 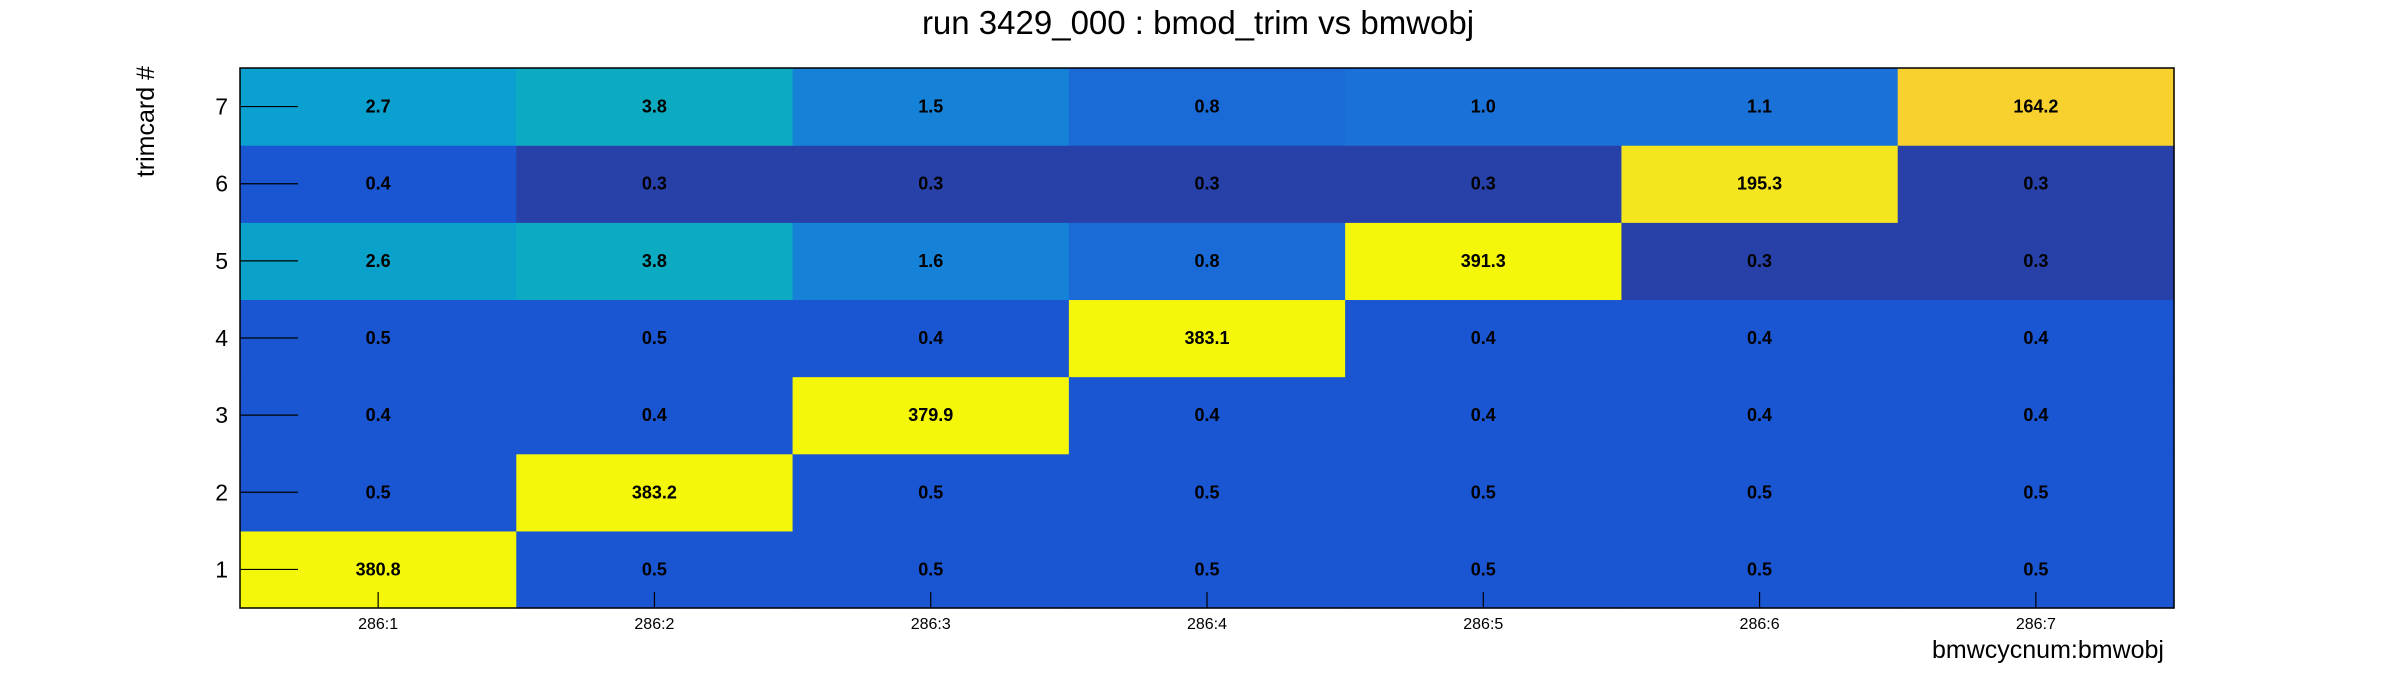 What do you see at coordinates (221, 415) in the screenshot?
I see `y-tick-label: 3` at bounding box center [221, 415].